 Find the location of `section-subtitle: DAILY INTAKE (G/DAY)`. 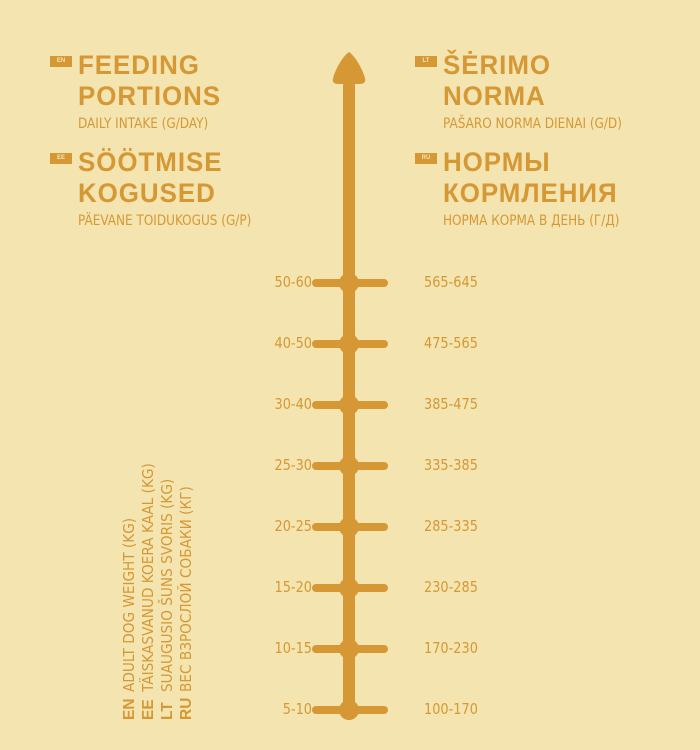

section-subtitle: DAILY INTAKE (G/DAY) is located at coordinates (143, 124).